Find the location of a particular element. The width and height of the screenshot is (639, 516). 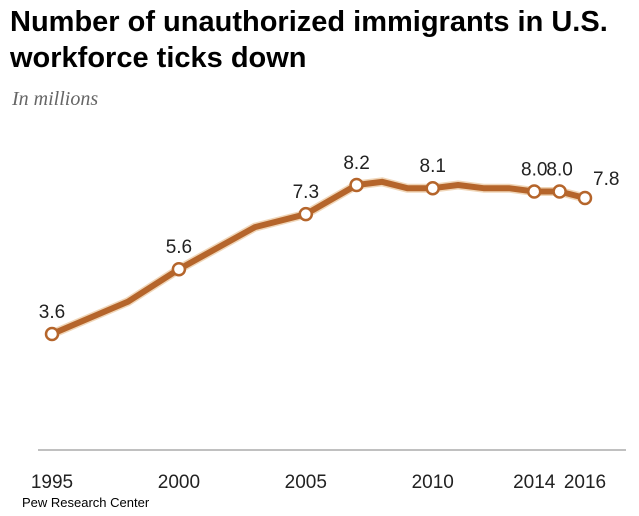

data-point-1995 is located at coordinates (52, 334).